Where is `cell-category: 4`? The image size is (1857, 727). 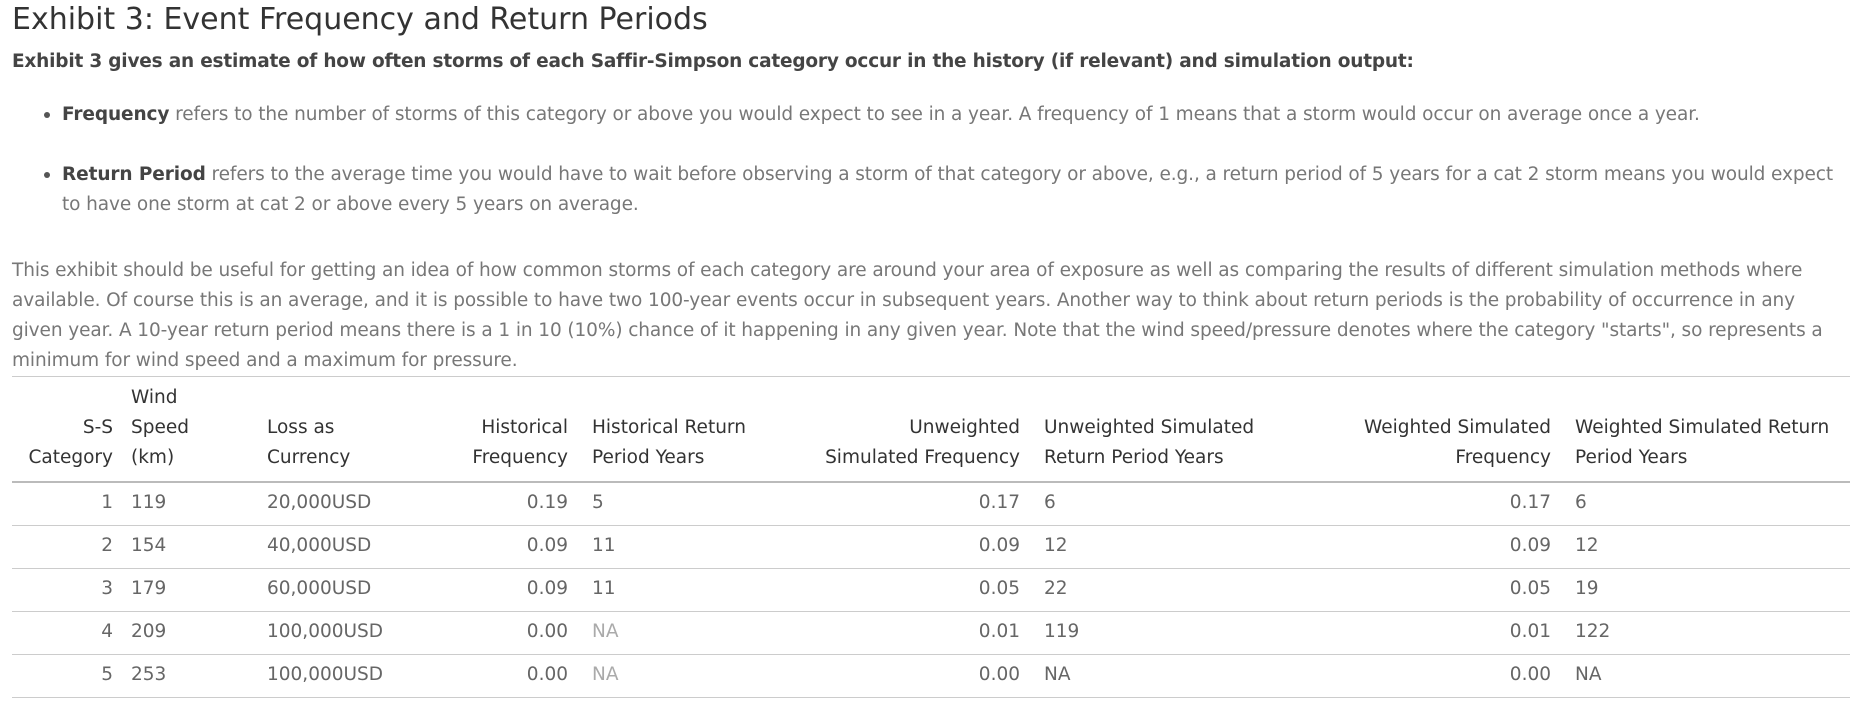
cell-category: 4 is located at coordinates (65, 633).